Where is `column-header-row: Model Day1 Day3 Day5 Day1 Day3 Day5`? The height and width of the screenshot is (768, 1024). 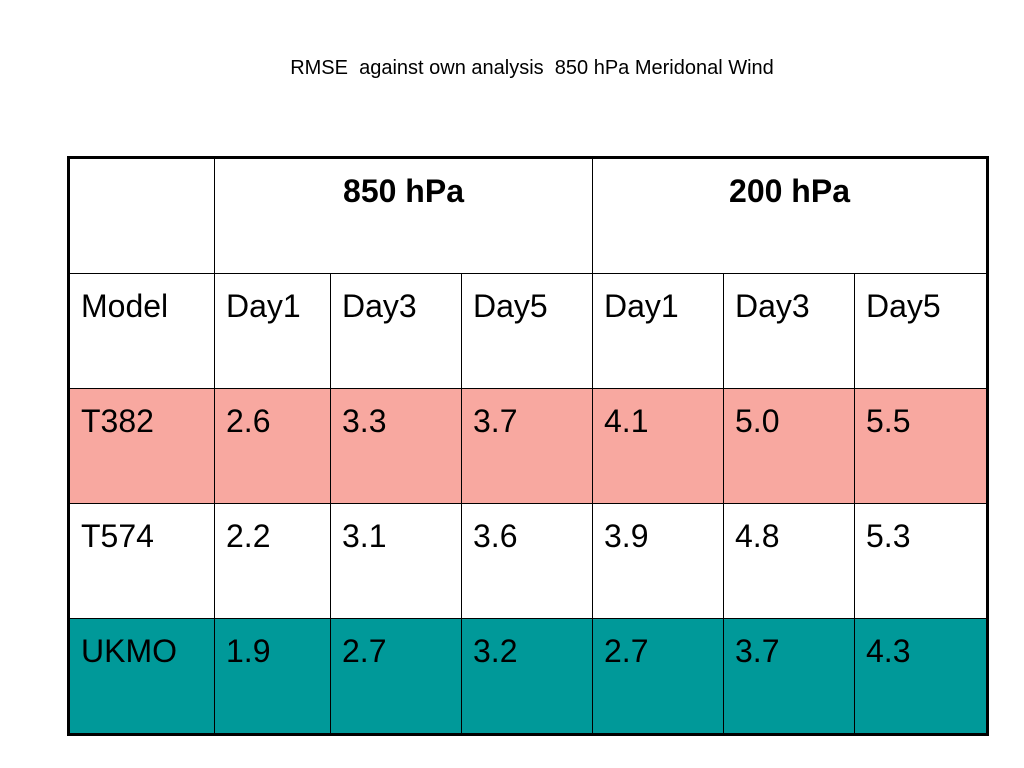
column-header-row: Model Day1 Day3 Day5 Day1 Day3 Day5 is located at coordinates (528, 331).